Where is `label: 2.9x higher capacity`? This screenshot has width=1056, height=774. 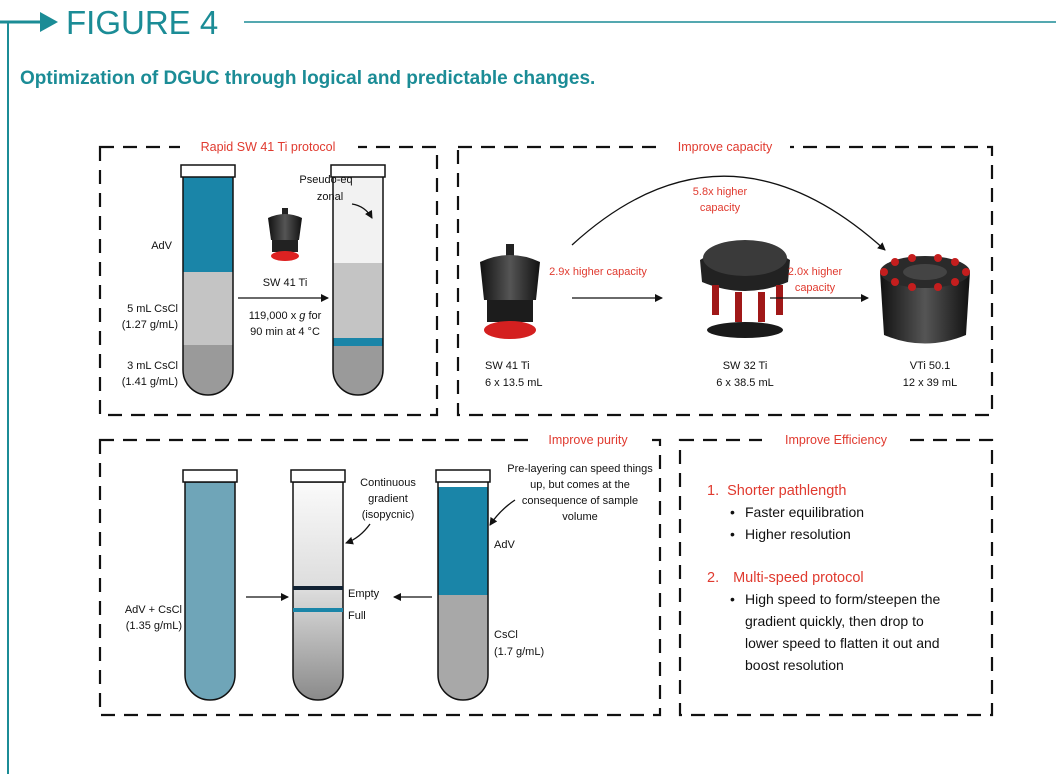
label: 2.9x higher capacity is located at coordinates (598, 272).